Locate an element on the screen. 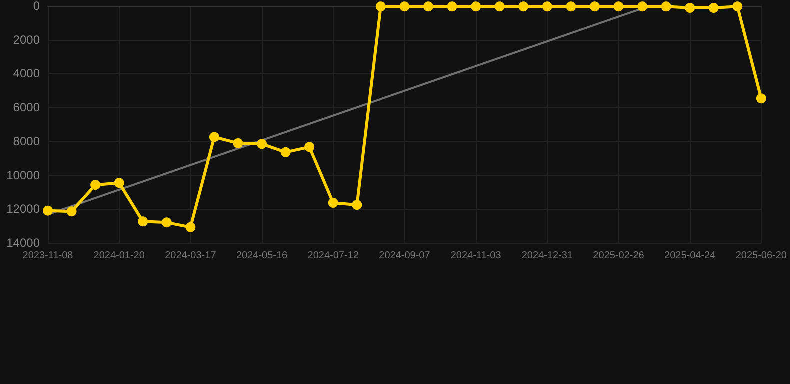 The width and height of the screenshot is (790, 384). x-tick-label: 2025-06-20 is located at coordinates (762, 256).